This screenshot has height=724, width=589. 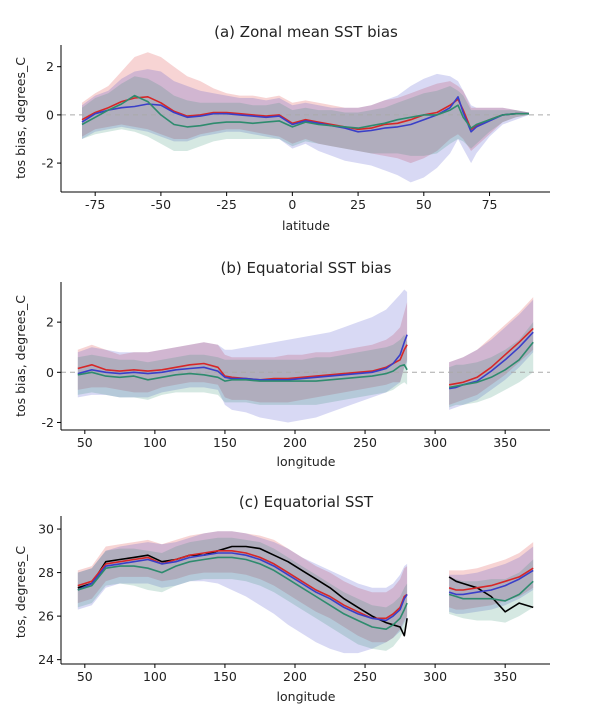 I want to click on y-tick-label: 30, so click(x=46, y=529).